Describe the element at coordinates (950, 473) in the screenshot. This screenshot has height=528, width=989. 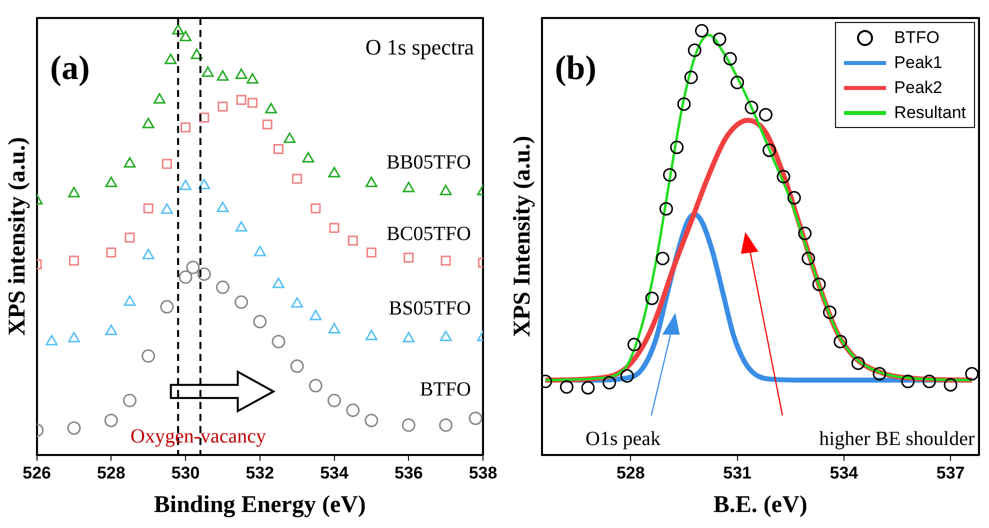
I see `x-tick-label: 537` at that location.